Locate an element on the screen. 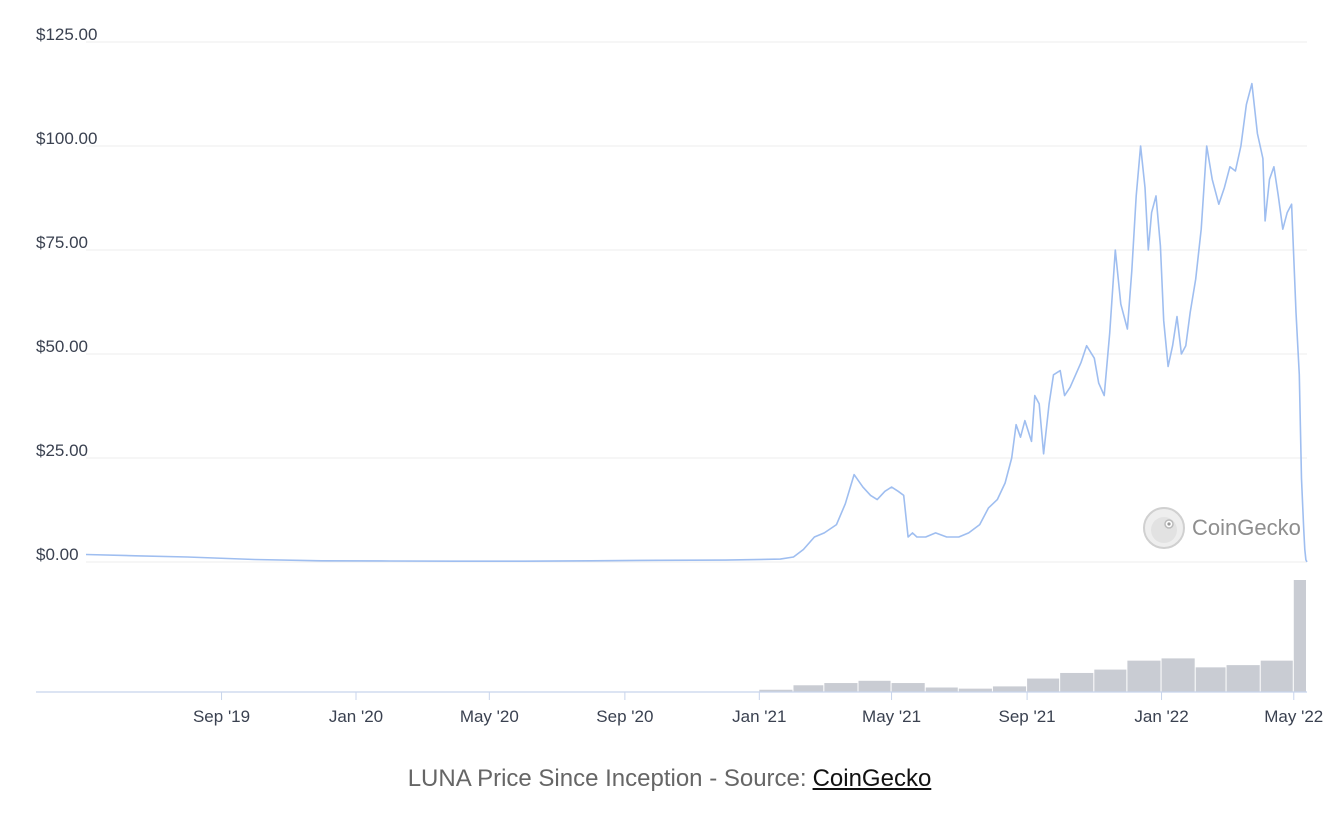 Image resolution: width=1339 pixels, height=815 pixels. x-tick-label: Jan '20 is located at coordinates (356, 716).